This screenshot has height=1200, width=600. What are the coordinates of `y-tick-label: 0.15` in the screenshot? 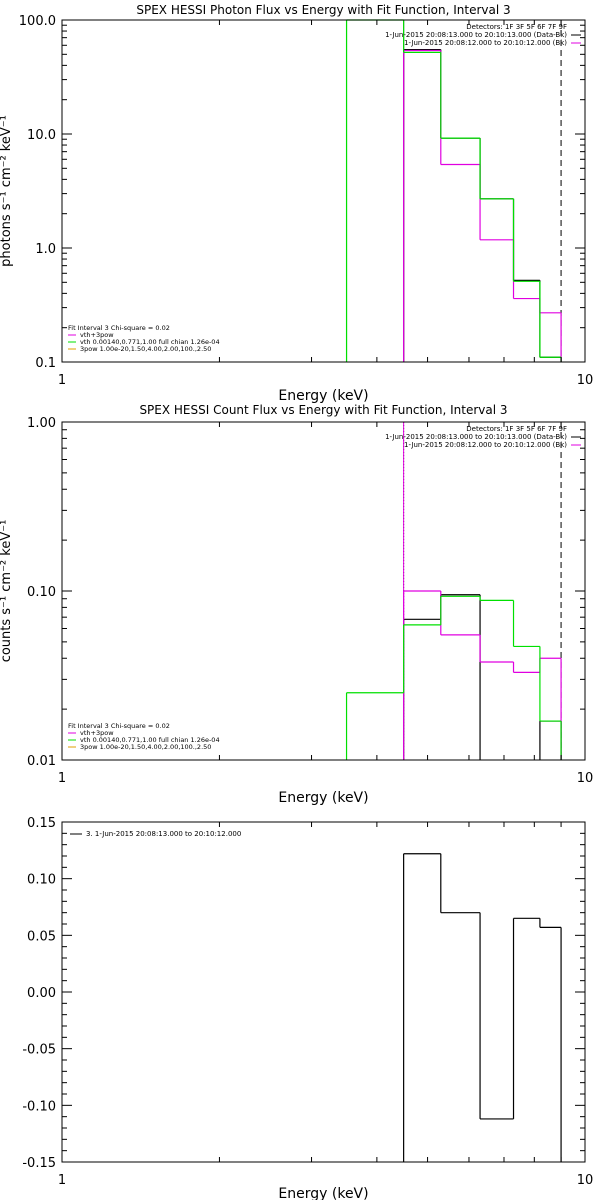 It's located at (41, 823).